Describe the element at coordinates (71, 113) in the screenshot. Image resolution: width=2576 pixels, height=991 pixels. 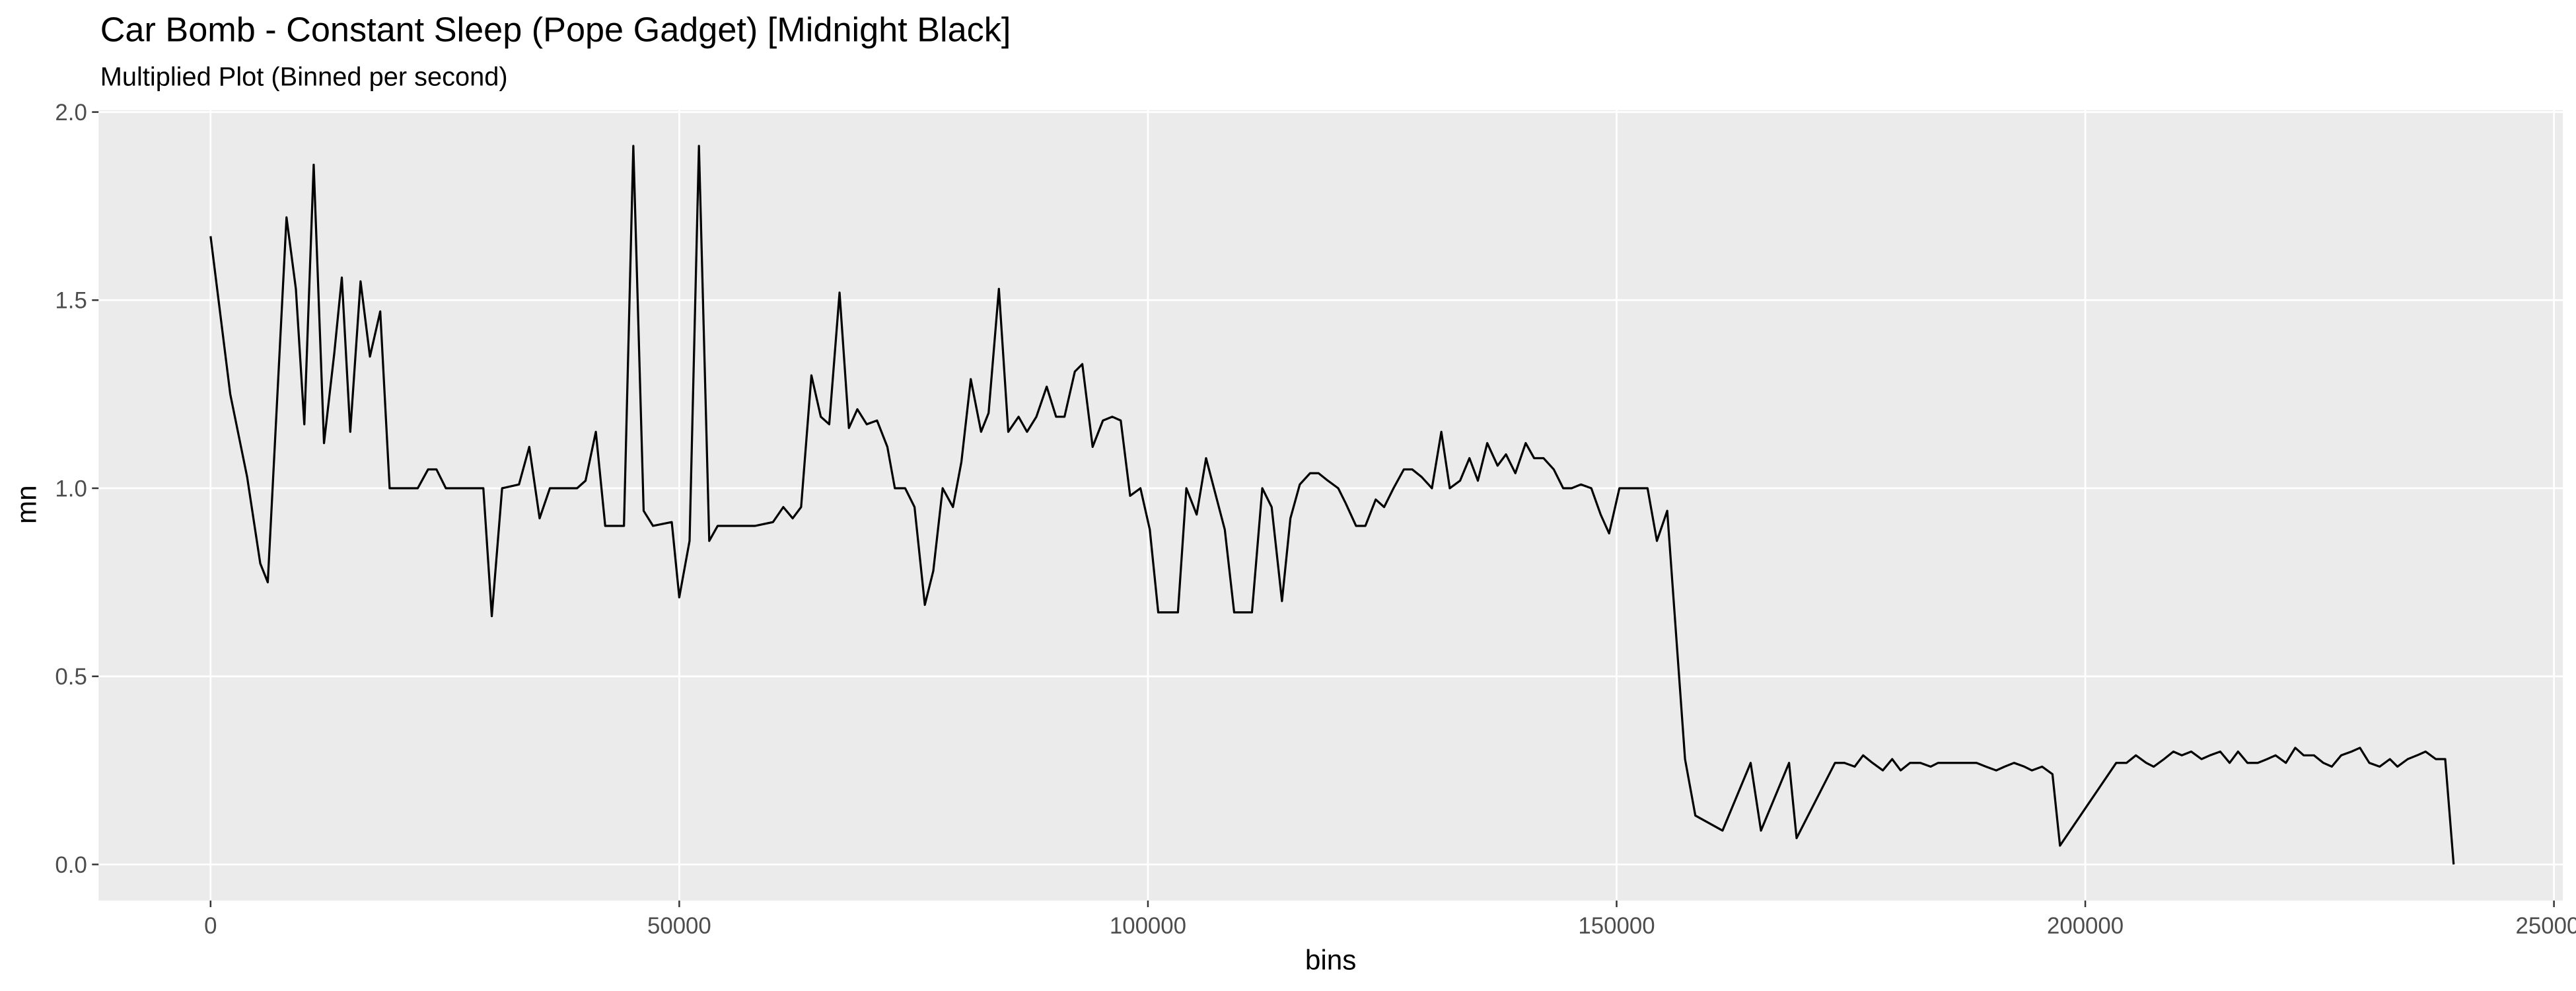
I see `y-tick-label: 2.0` at that location.